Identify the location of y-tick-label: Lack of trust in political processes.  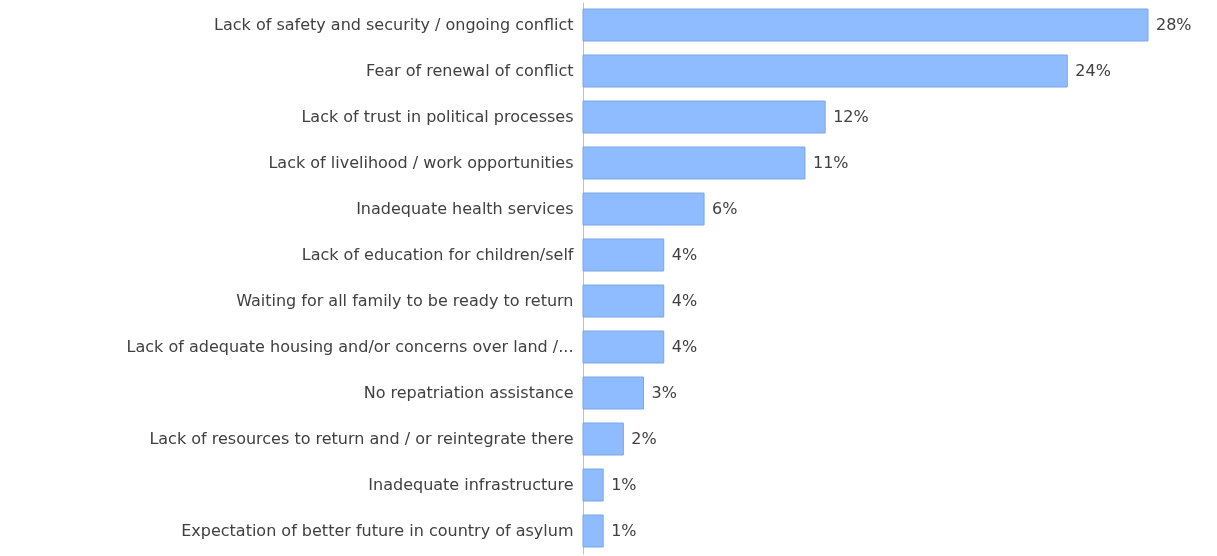
(437, 116).